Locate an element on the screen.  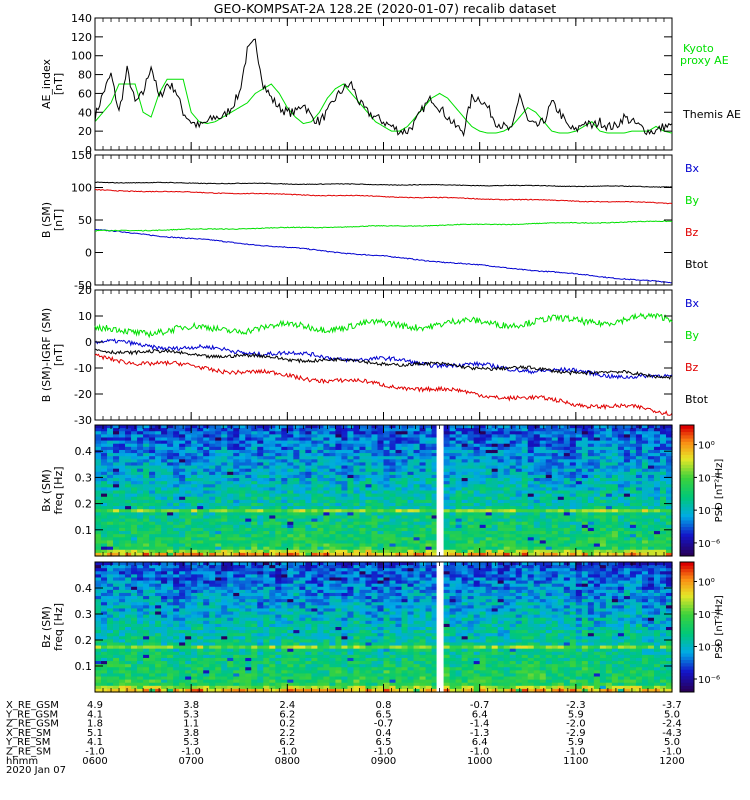
y-tick-label: -50 is located at coordinates (83, 285).